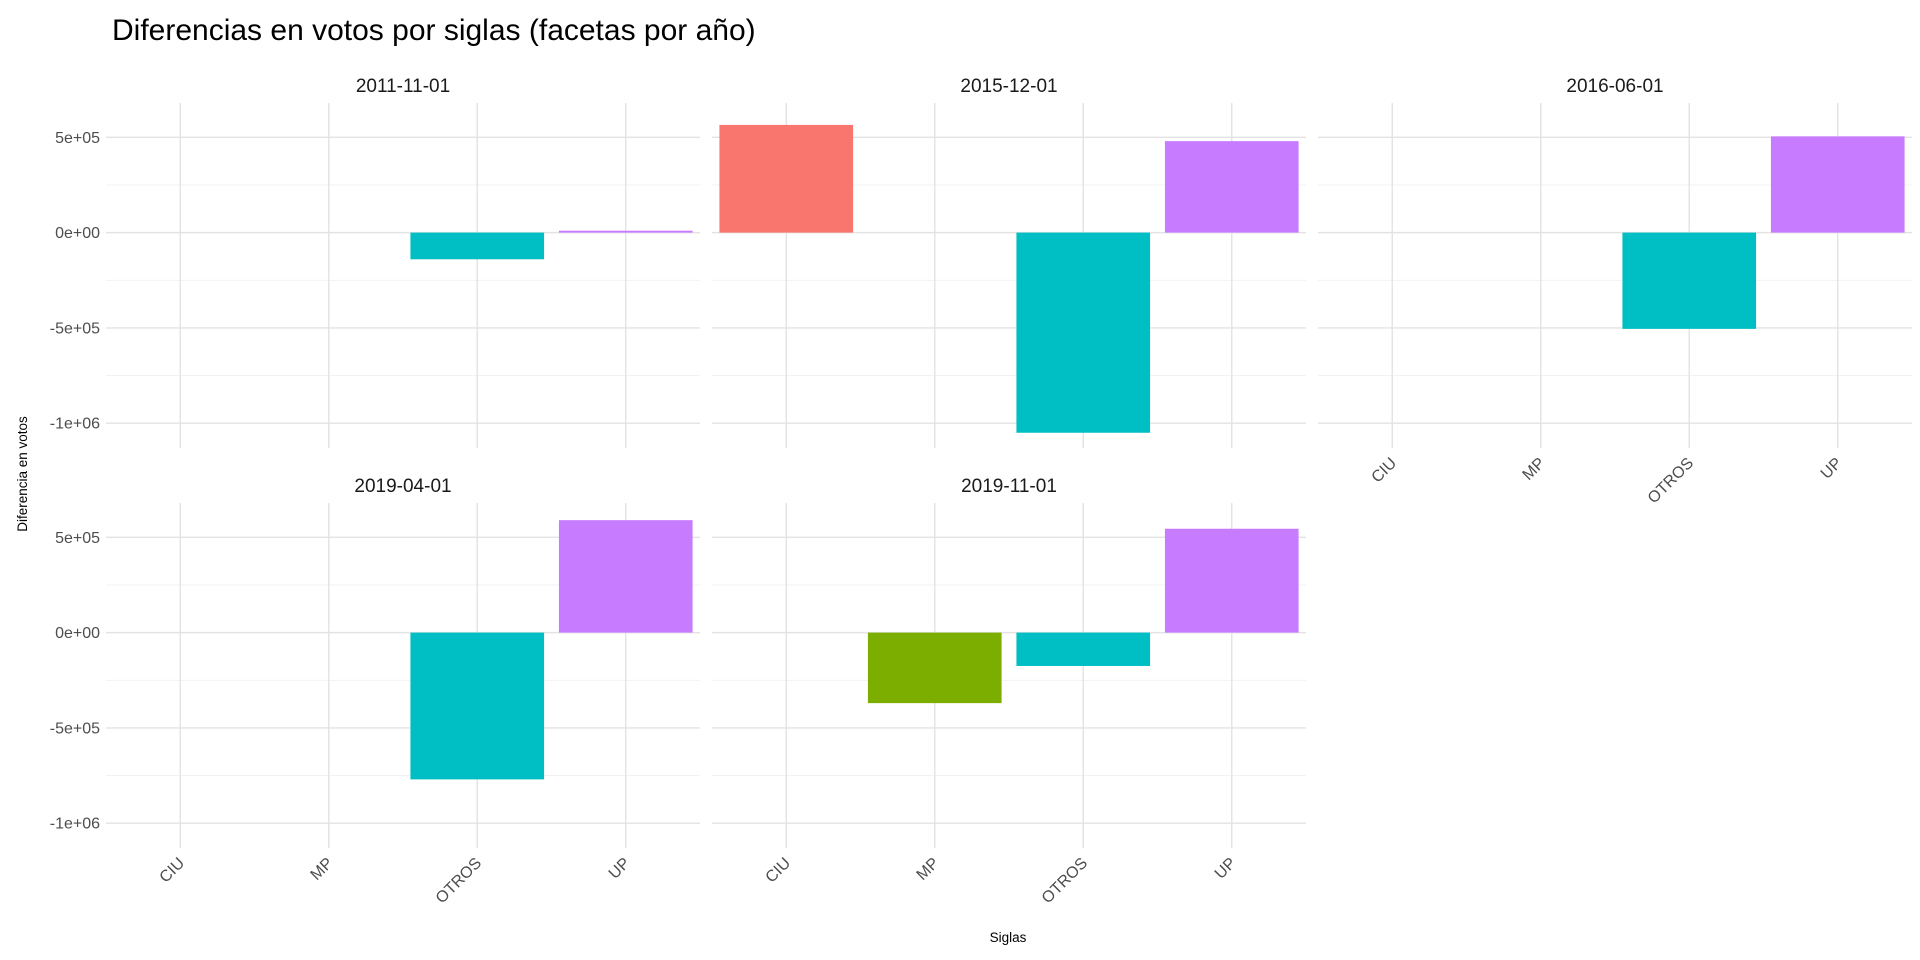 Image resolution: width=1920 pixels, height=960 pixels. Describe the element at coordinates (402, 486) in the screenshot. I see `facet-strip-label: 2019-04-01` at that location.